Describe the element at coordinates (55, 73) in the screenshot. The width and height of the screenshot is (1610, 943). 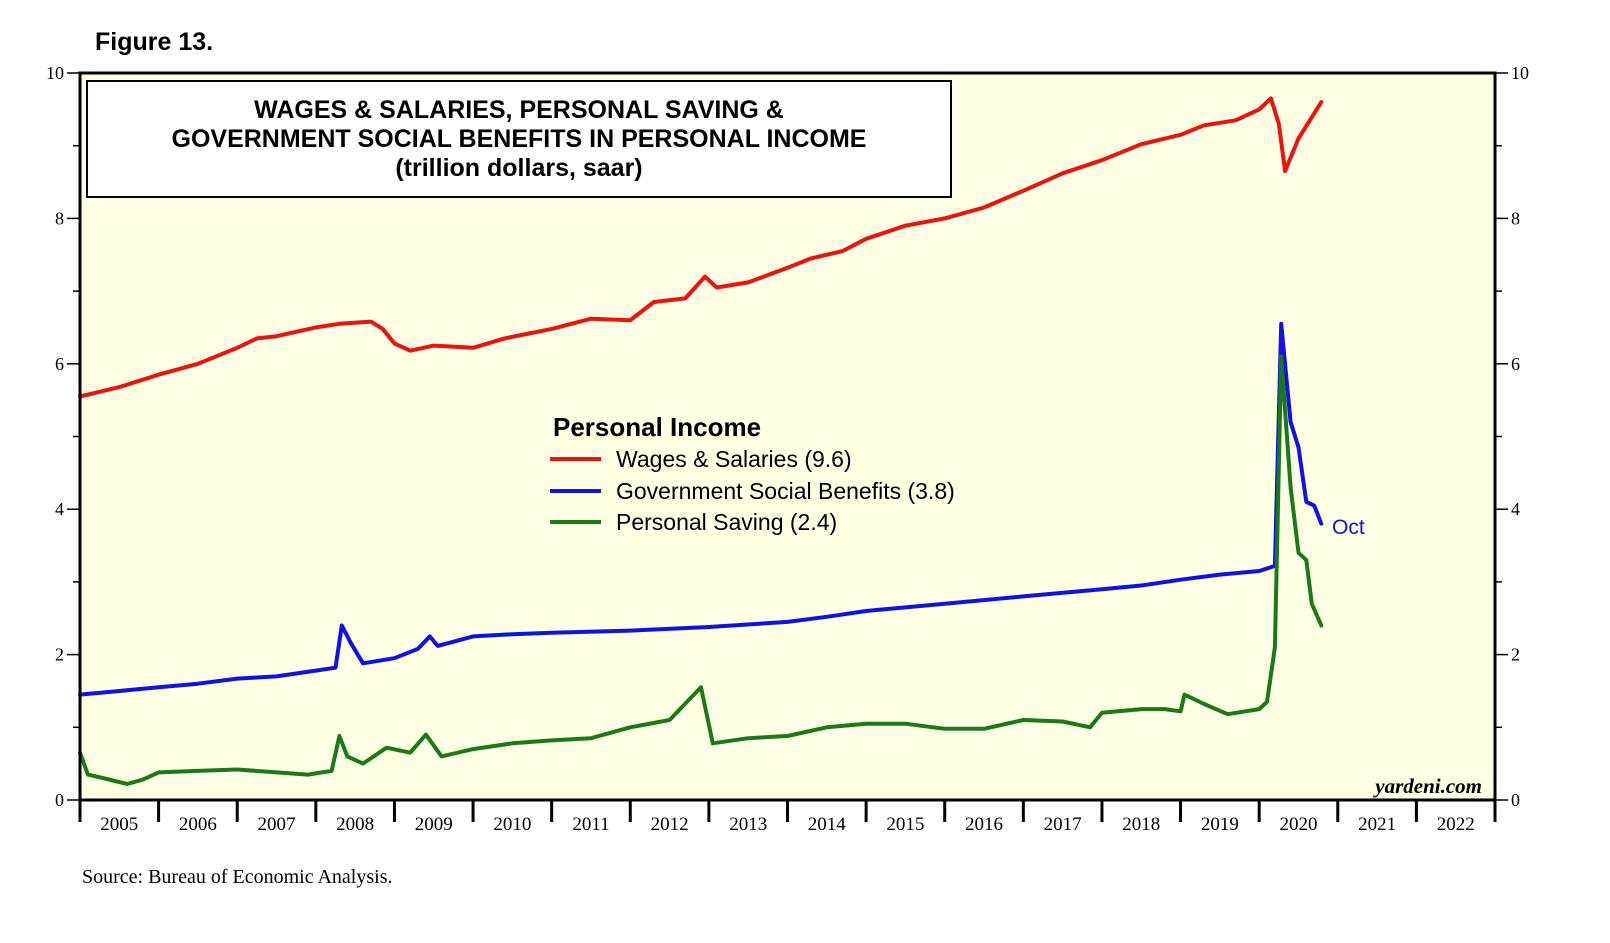
I see `y-tick-label-left: 10` at that location.